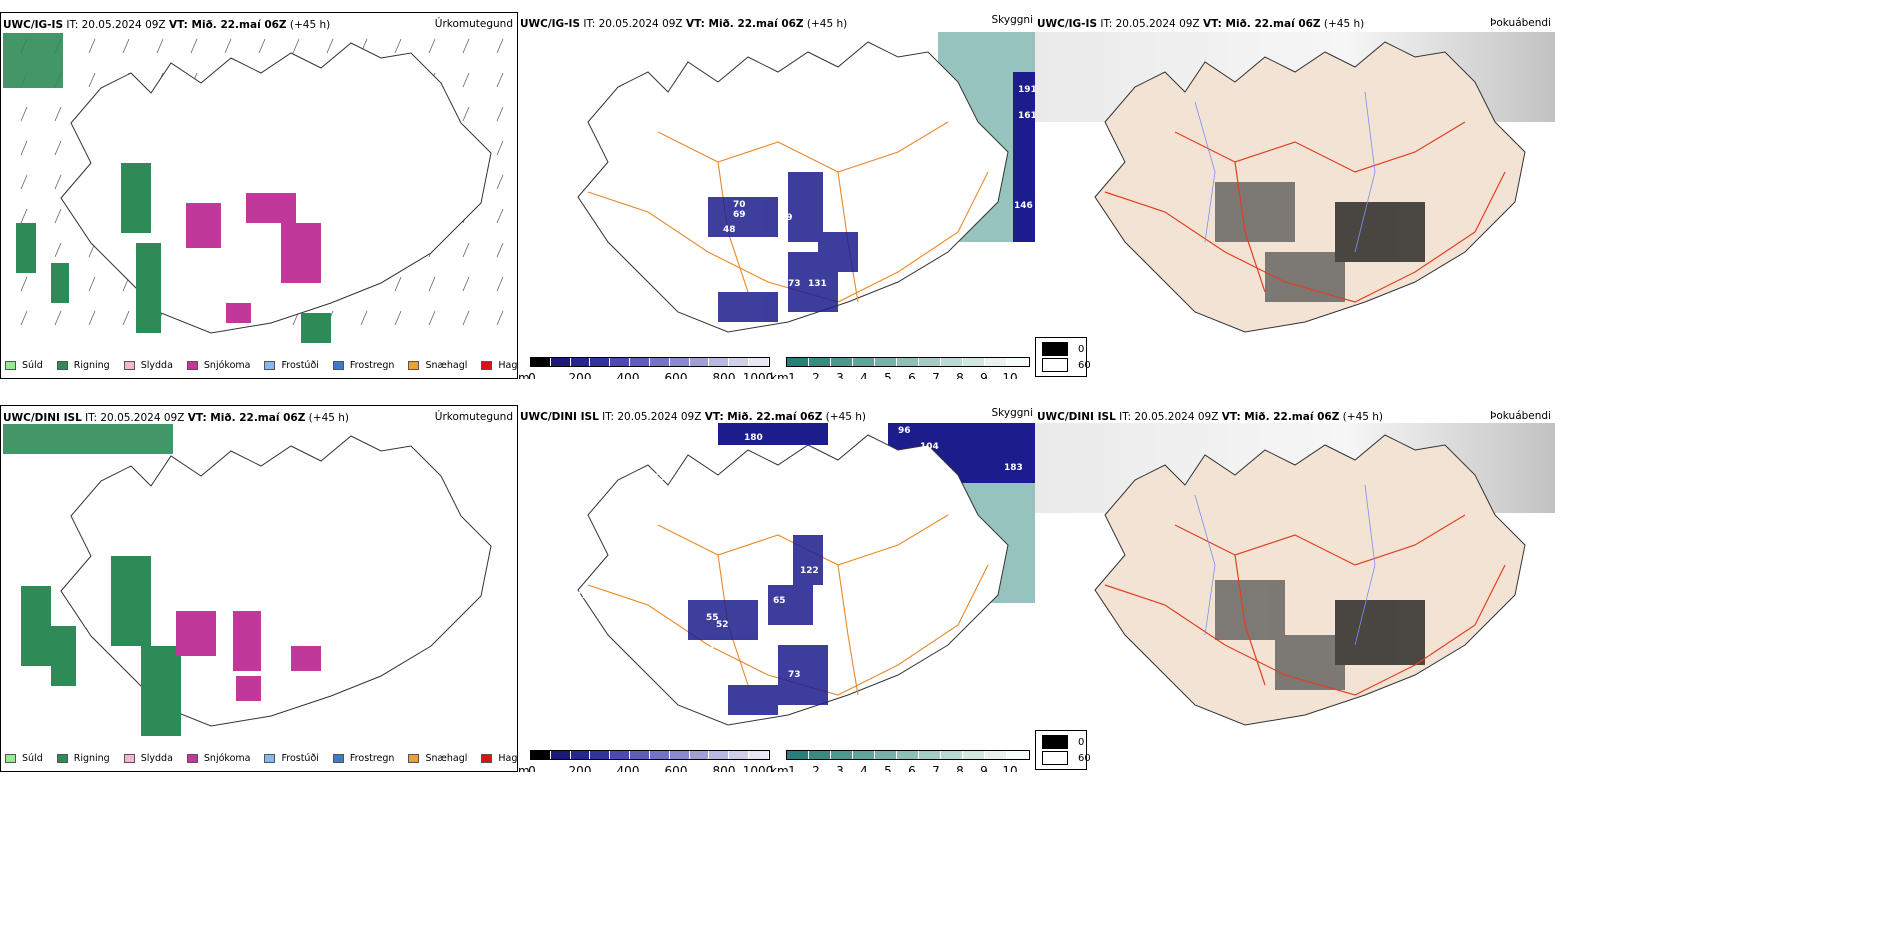 The width and height of the screenshot is (1900, 950). What do you see at coordinates (1026, 116) in the screenshot?
I see `svg-text: 161` at bounding box center [1026, 116].